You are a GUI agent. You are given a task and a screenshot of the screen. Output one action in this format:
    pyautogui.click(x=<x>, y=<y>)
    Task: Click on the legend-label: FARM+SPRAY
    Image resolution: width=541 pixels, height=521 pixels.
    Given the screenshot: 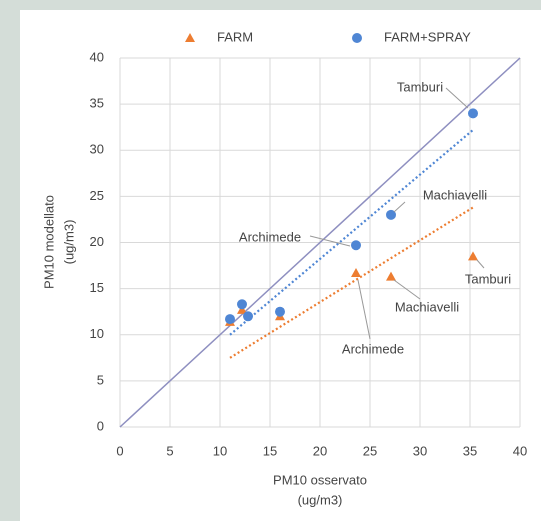 What is the action you would take?
    pyautogui.click(x=427, y=36)
    